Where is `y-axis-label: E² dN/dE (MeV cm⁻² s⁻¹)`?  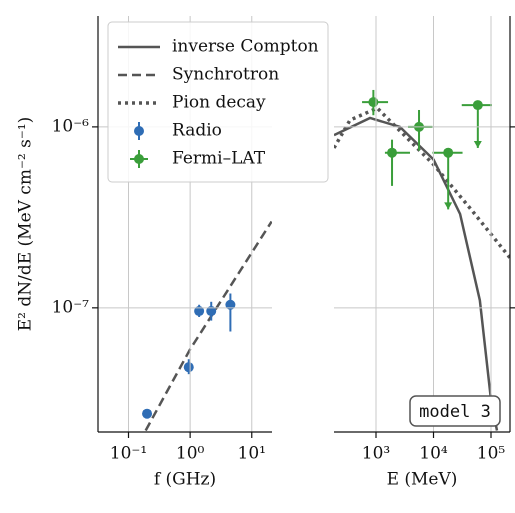 y-axis-label: E² dN/dE (MeV cm⁻² s⁻¹) is located at coordinates (26, 224).